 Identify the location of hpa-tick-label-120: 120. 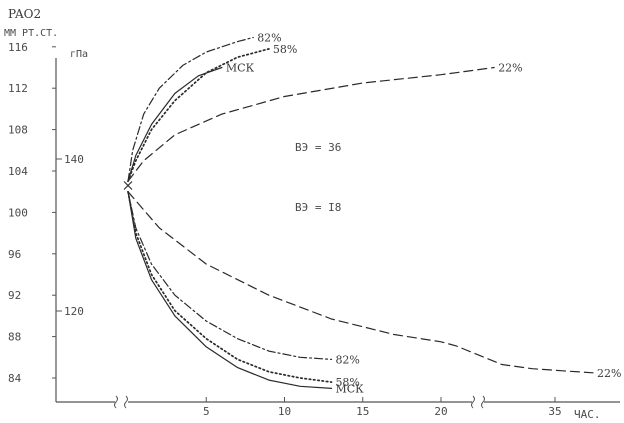
(74, 311).